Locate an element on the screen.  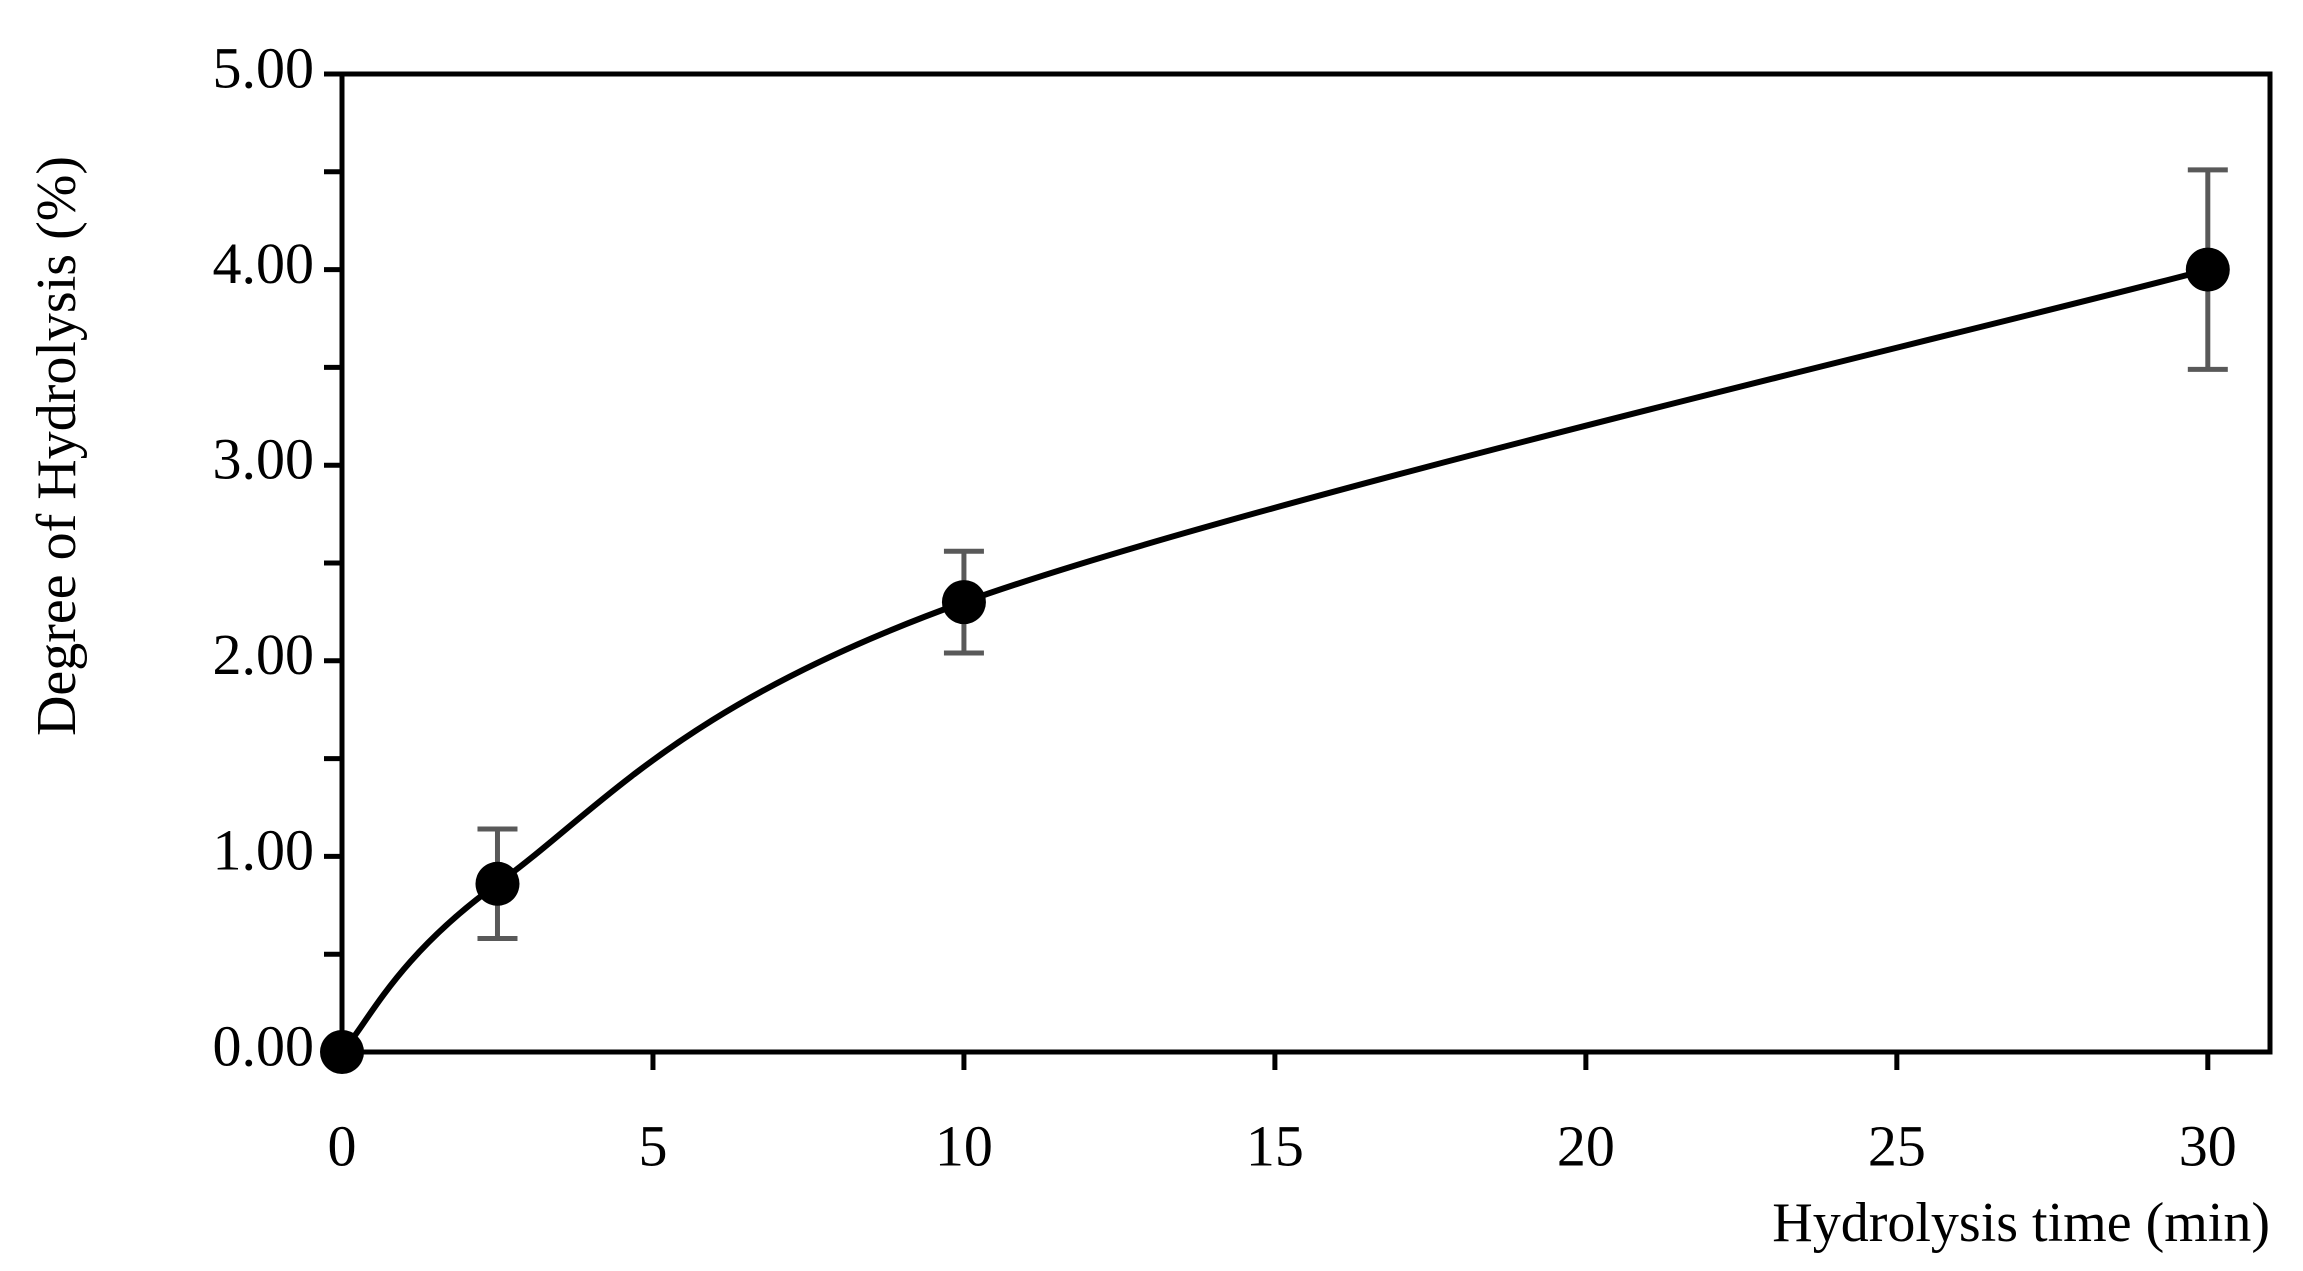
y-tick-label: 1.00 is located at coordinates (264, 850).